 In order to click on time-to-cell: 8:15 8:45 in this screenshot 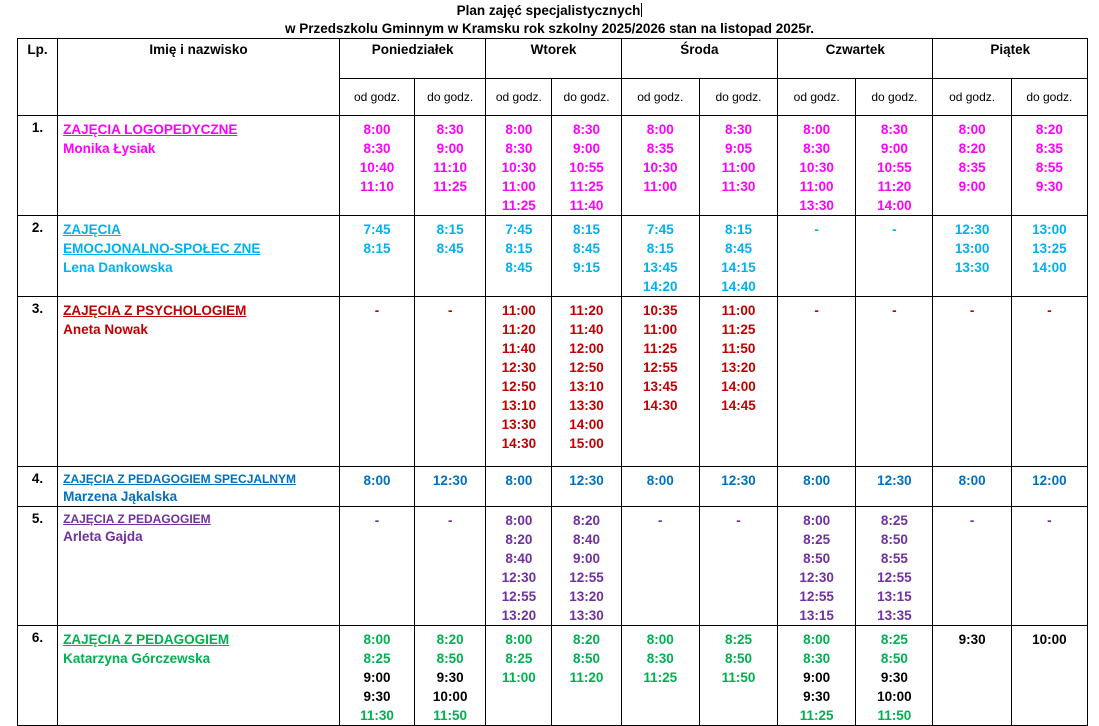, I will do `click(450, 256)`.